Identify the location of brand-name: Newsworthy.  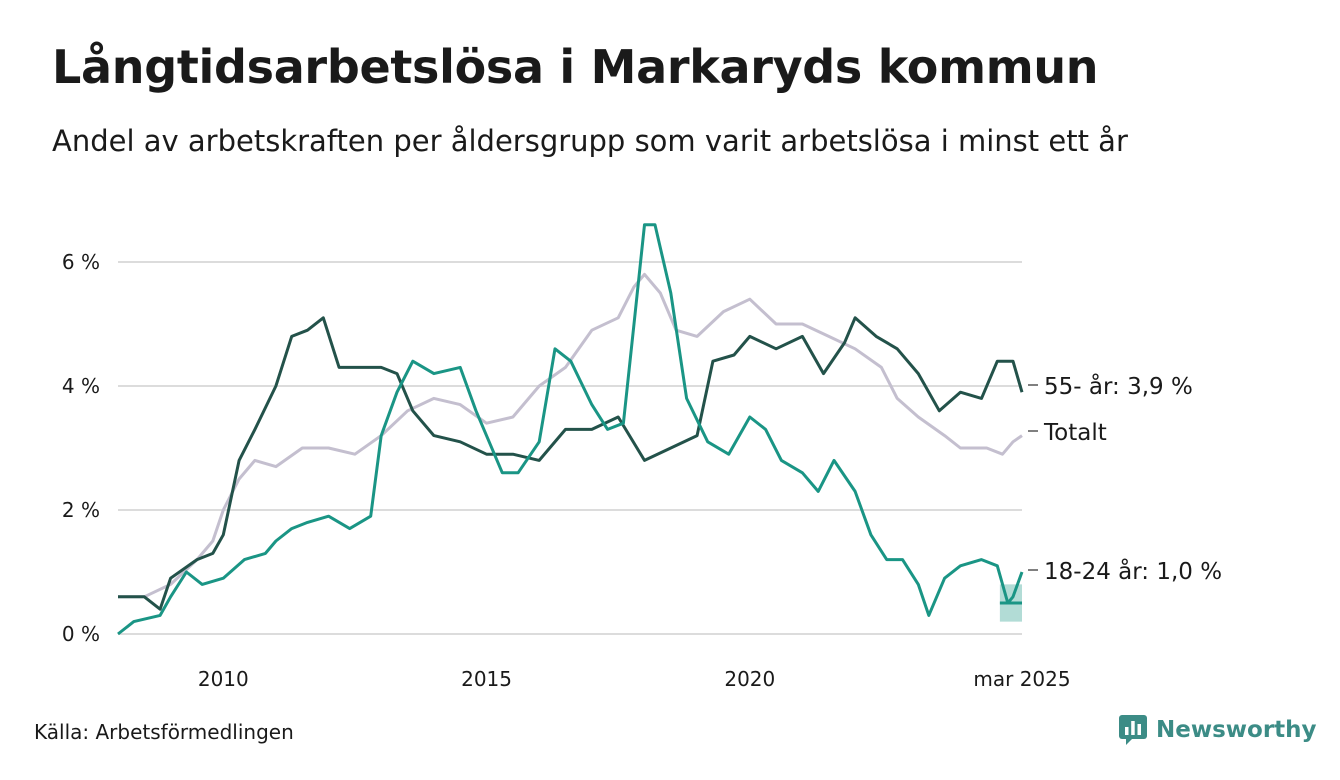
(1236, 730).